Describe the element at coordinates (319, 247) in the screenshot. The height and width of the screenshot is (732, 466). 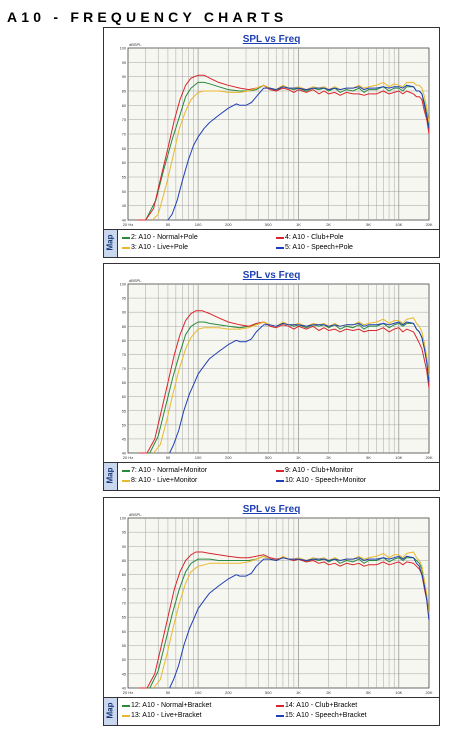
I see `legend-label: 5: A10 - Speech+Pole` at that location.